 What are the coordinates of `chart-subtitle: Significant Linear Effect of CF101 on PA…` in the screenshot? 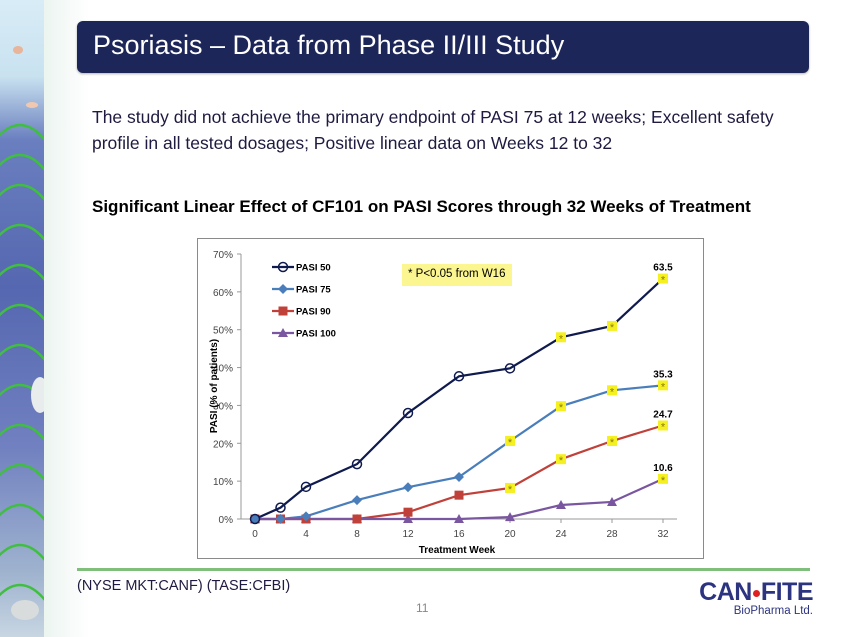 It's located at (421, 206).